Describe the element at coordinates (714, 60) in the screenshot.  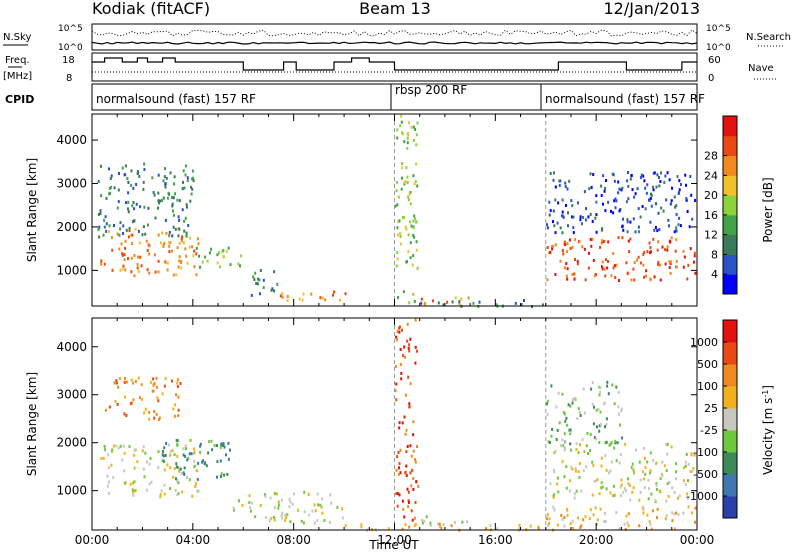
I see `nave-right-tick-high: 60` at that location.